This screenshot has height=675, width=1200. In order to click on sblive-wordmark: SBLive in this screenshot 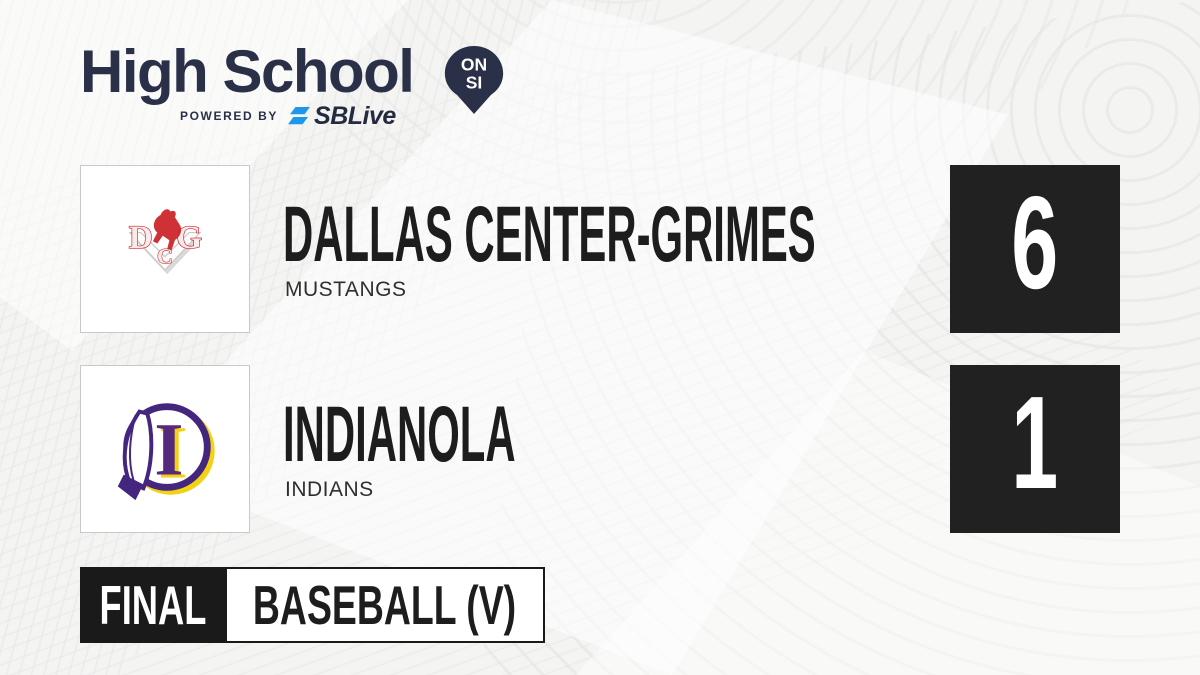, I will do `click(355, 115)`.